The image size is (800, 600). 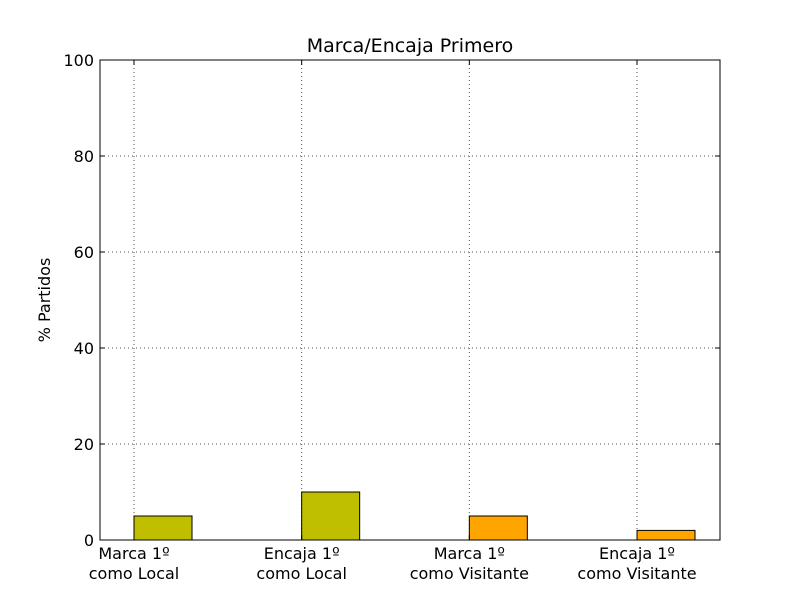 I want to click on y-tick-label: 100, so click(x=78, y=60).